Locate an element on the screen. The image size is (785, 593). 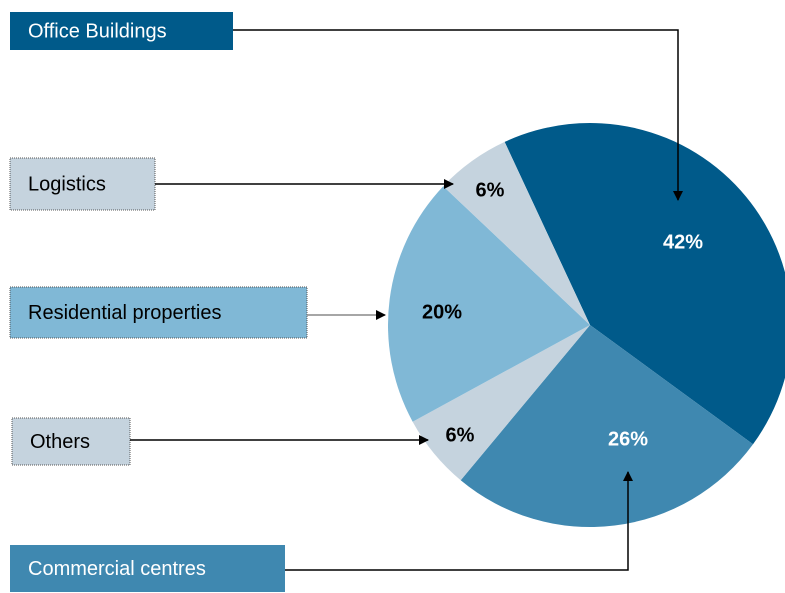
slice-label: 20% is located at coordinates (442, 312).